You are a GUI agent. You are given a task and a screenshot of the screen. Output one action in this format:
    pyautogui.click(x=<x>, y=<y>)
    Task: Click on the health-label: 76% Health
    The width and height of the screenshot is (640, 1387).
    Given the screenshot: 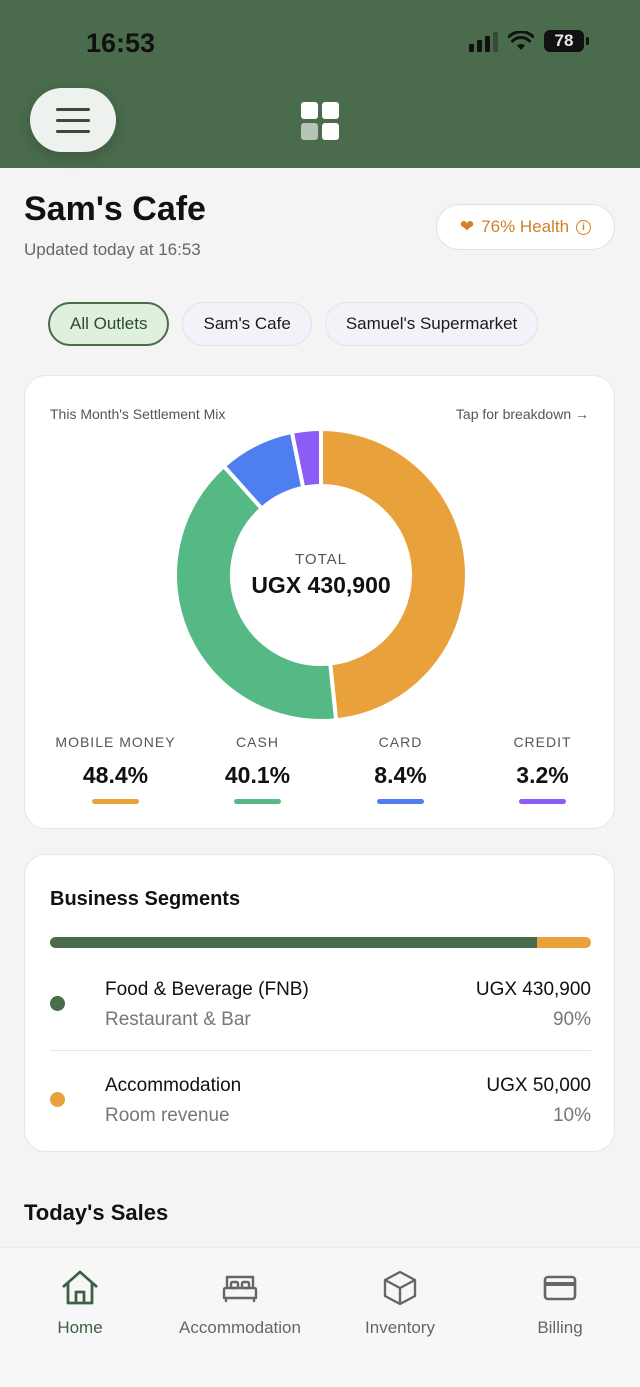 What is the action you would take?
    pyautogui.click(x=525, y=226)
    